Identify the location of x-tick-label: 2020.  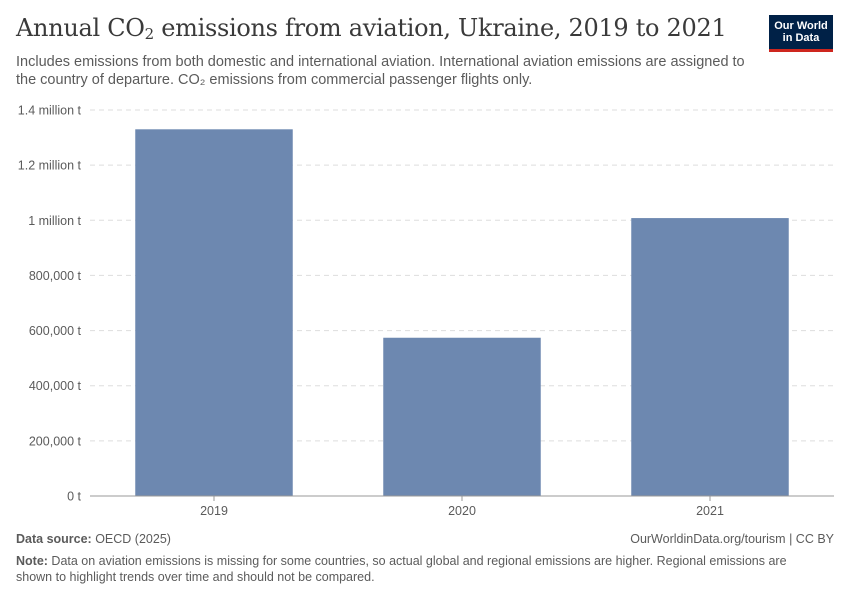
(462, 511).